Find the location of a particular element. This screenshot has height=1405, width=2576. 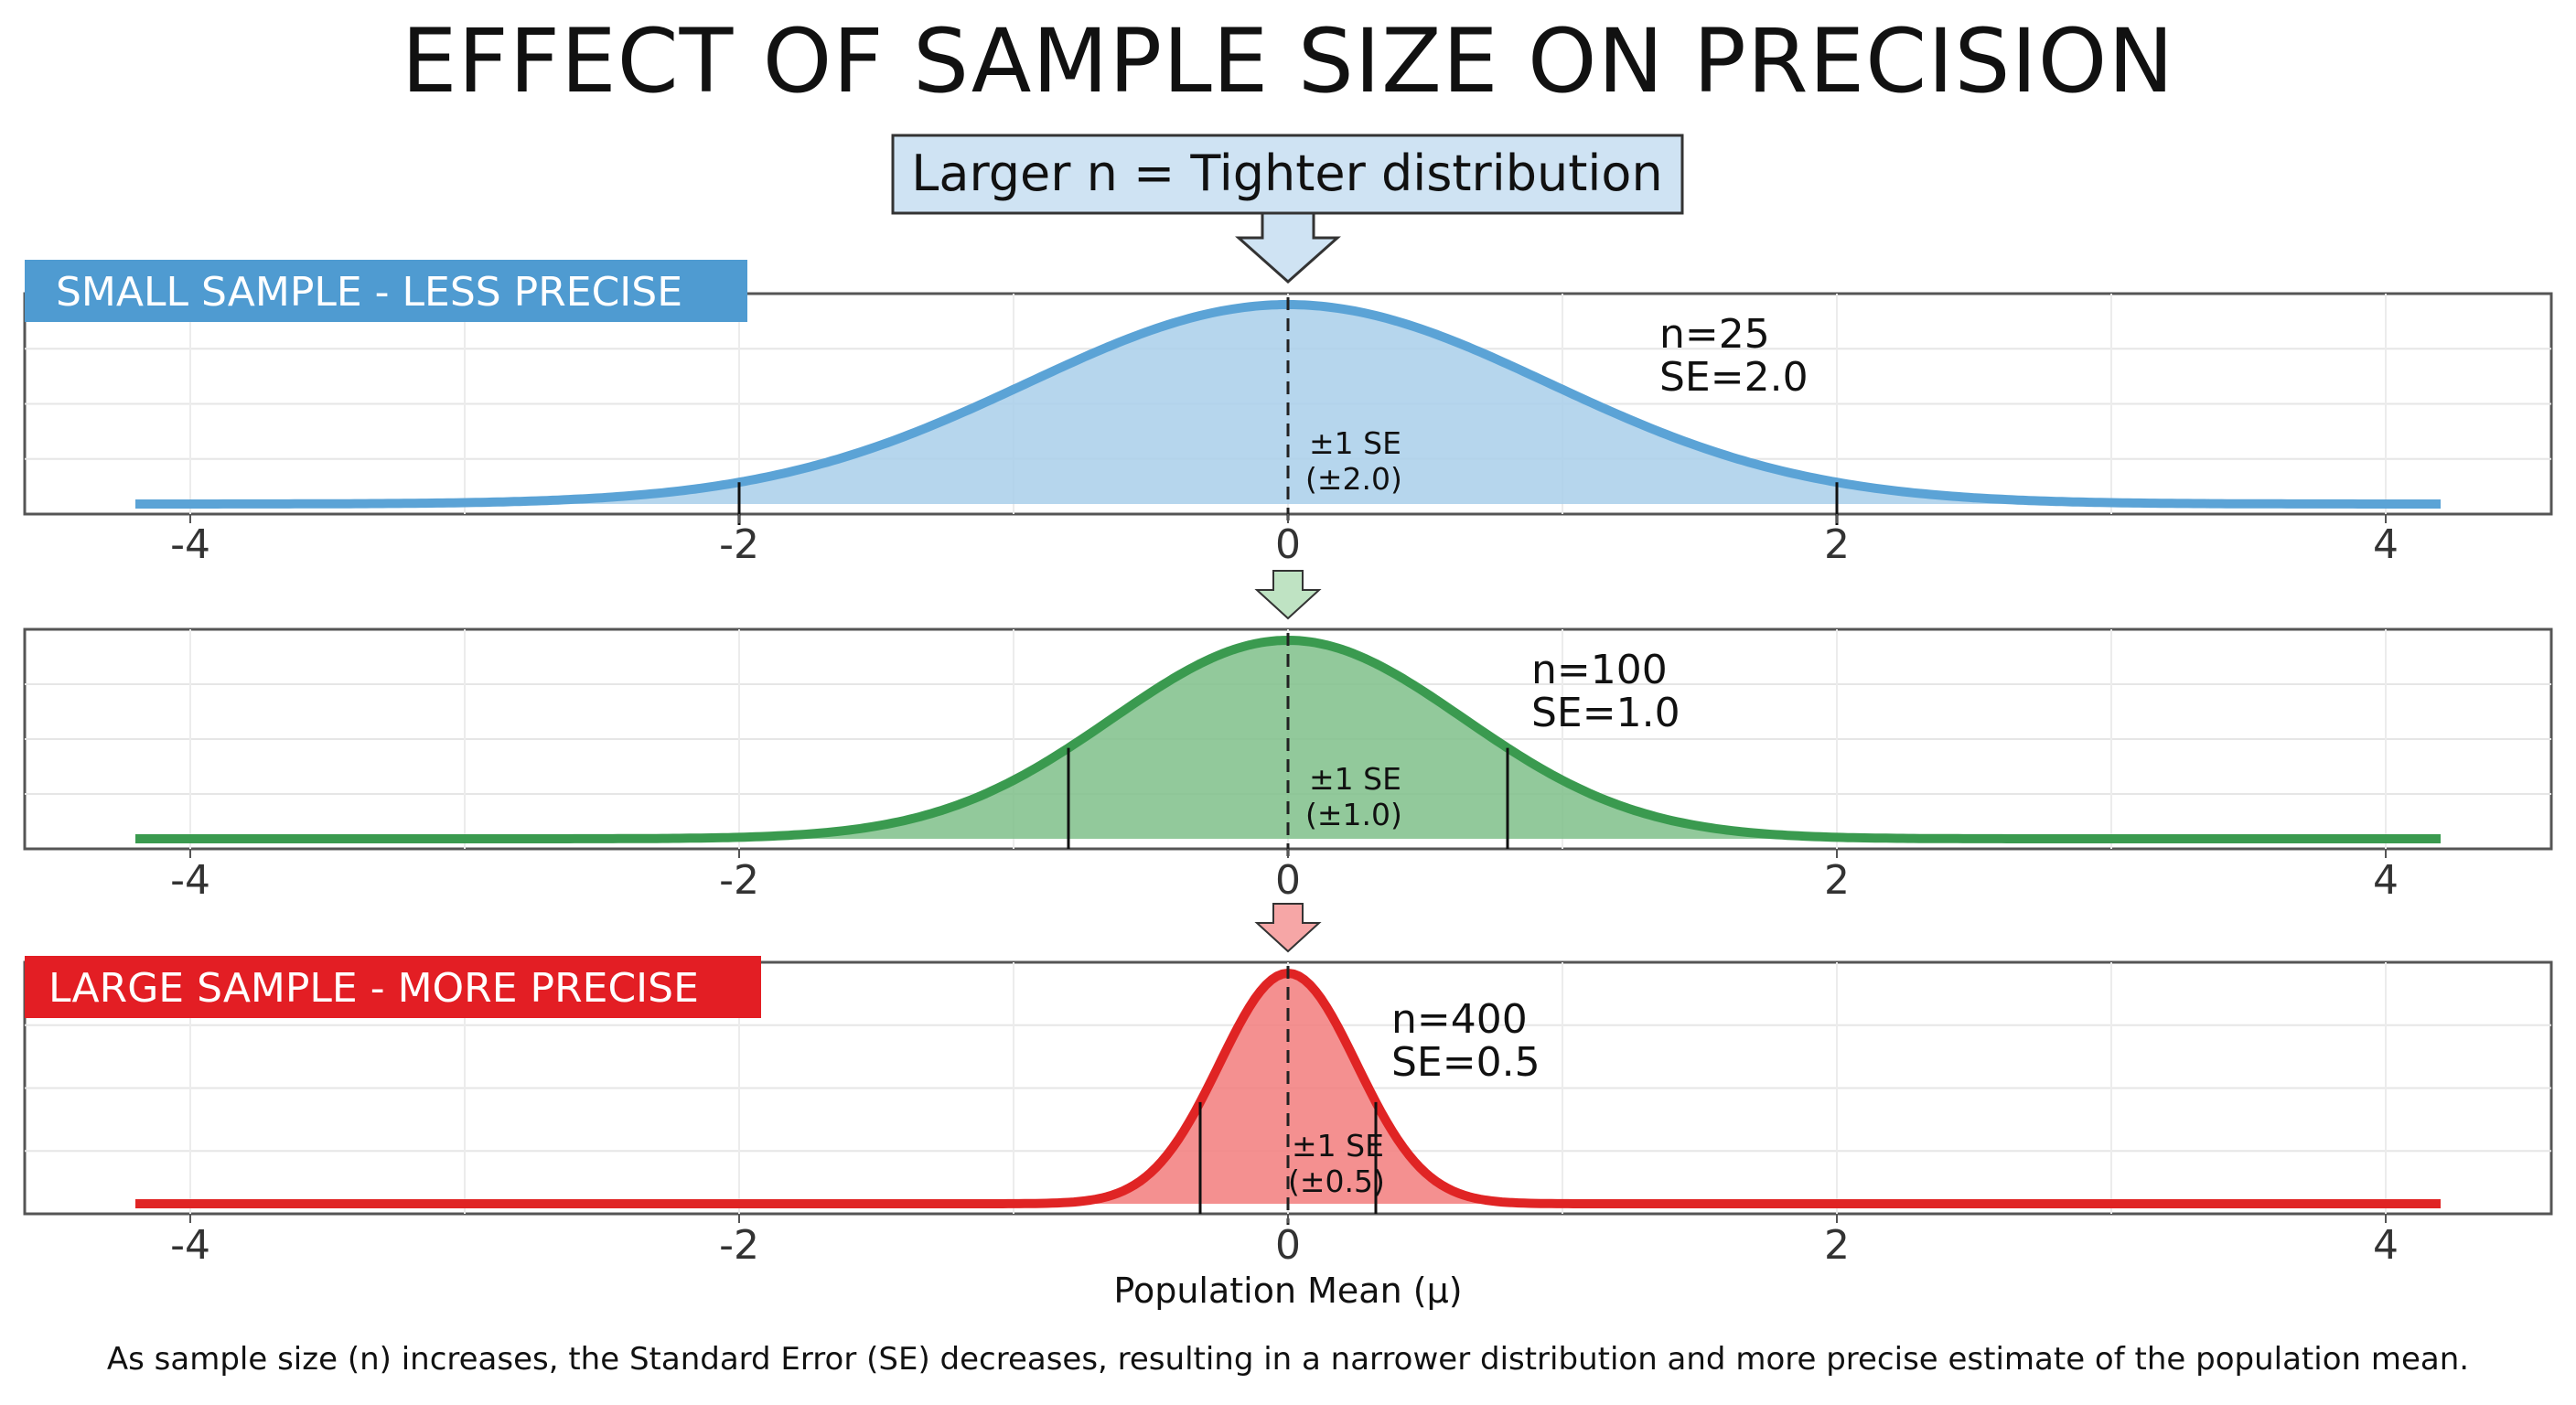

standard-error-label: SE=1.0 is located at coordinates (1606, 713).